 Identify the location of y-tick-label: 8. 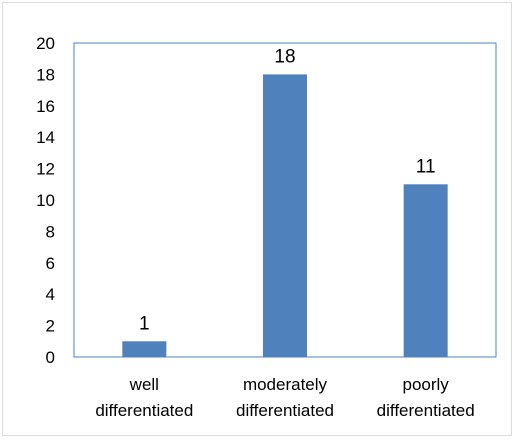
(50, 231).